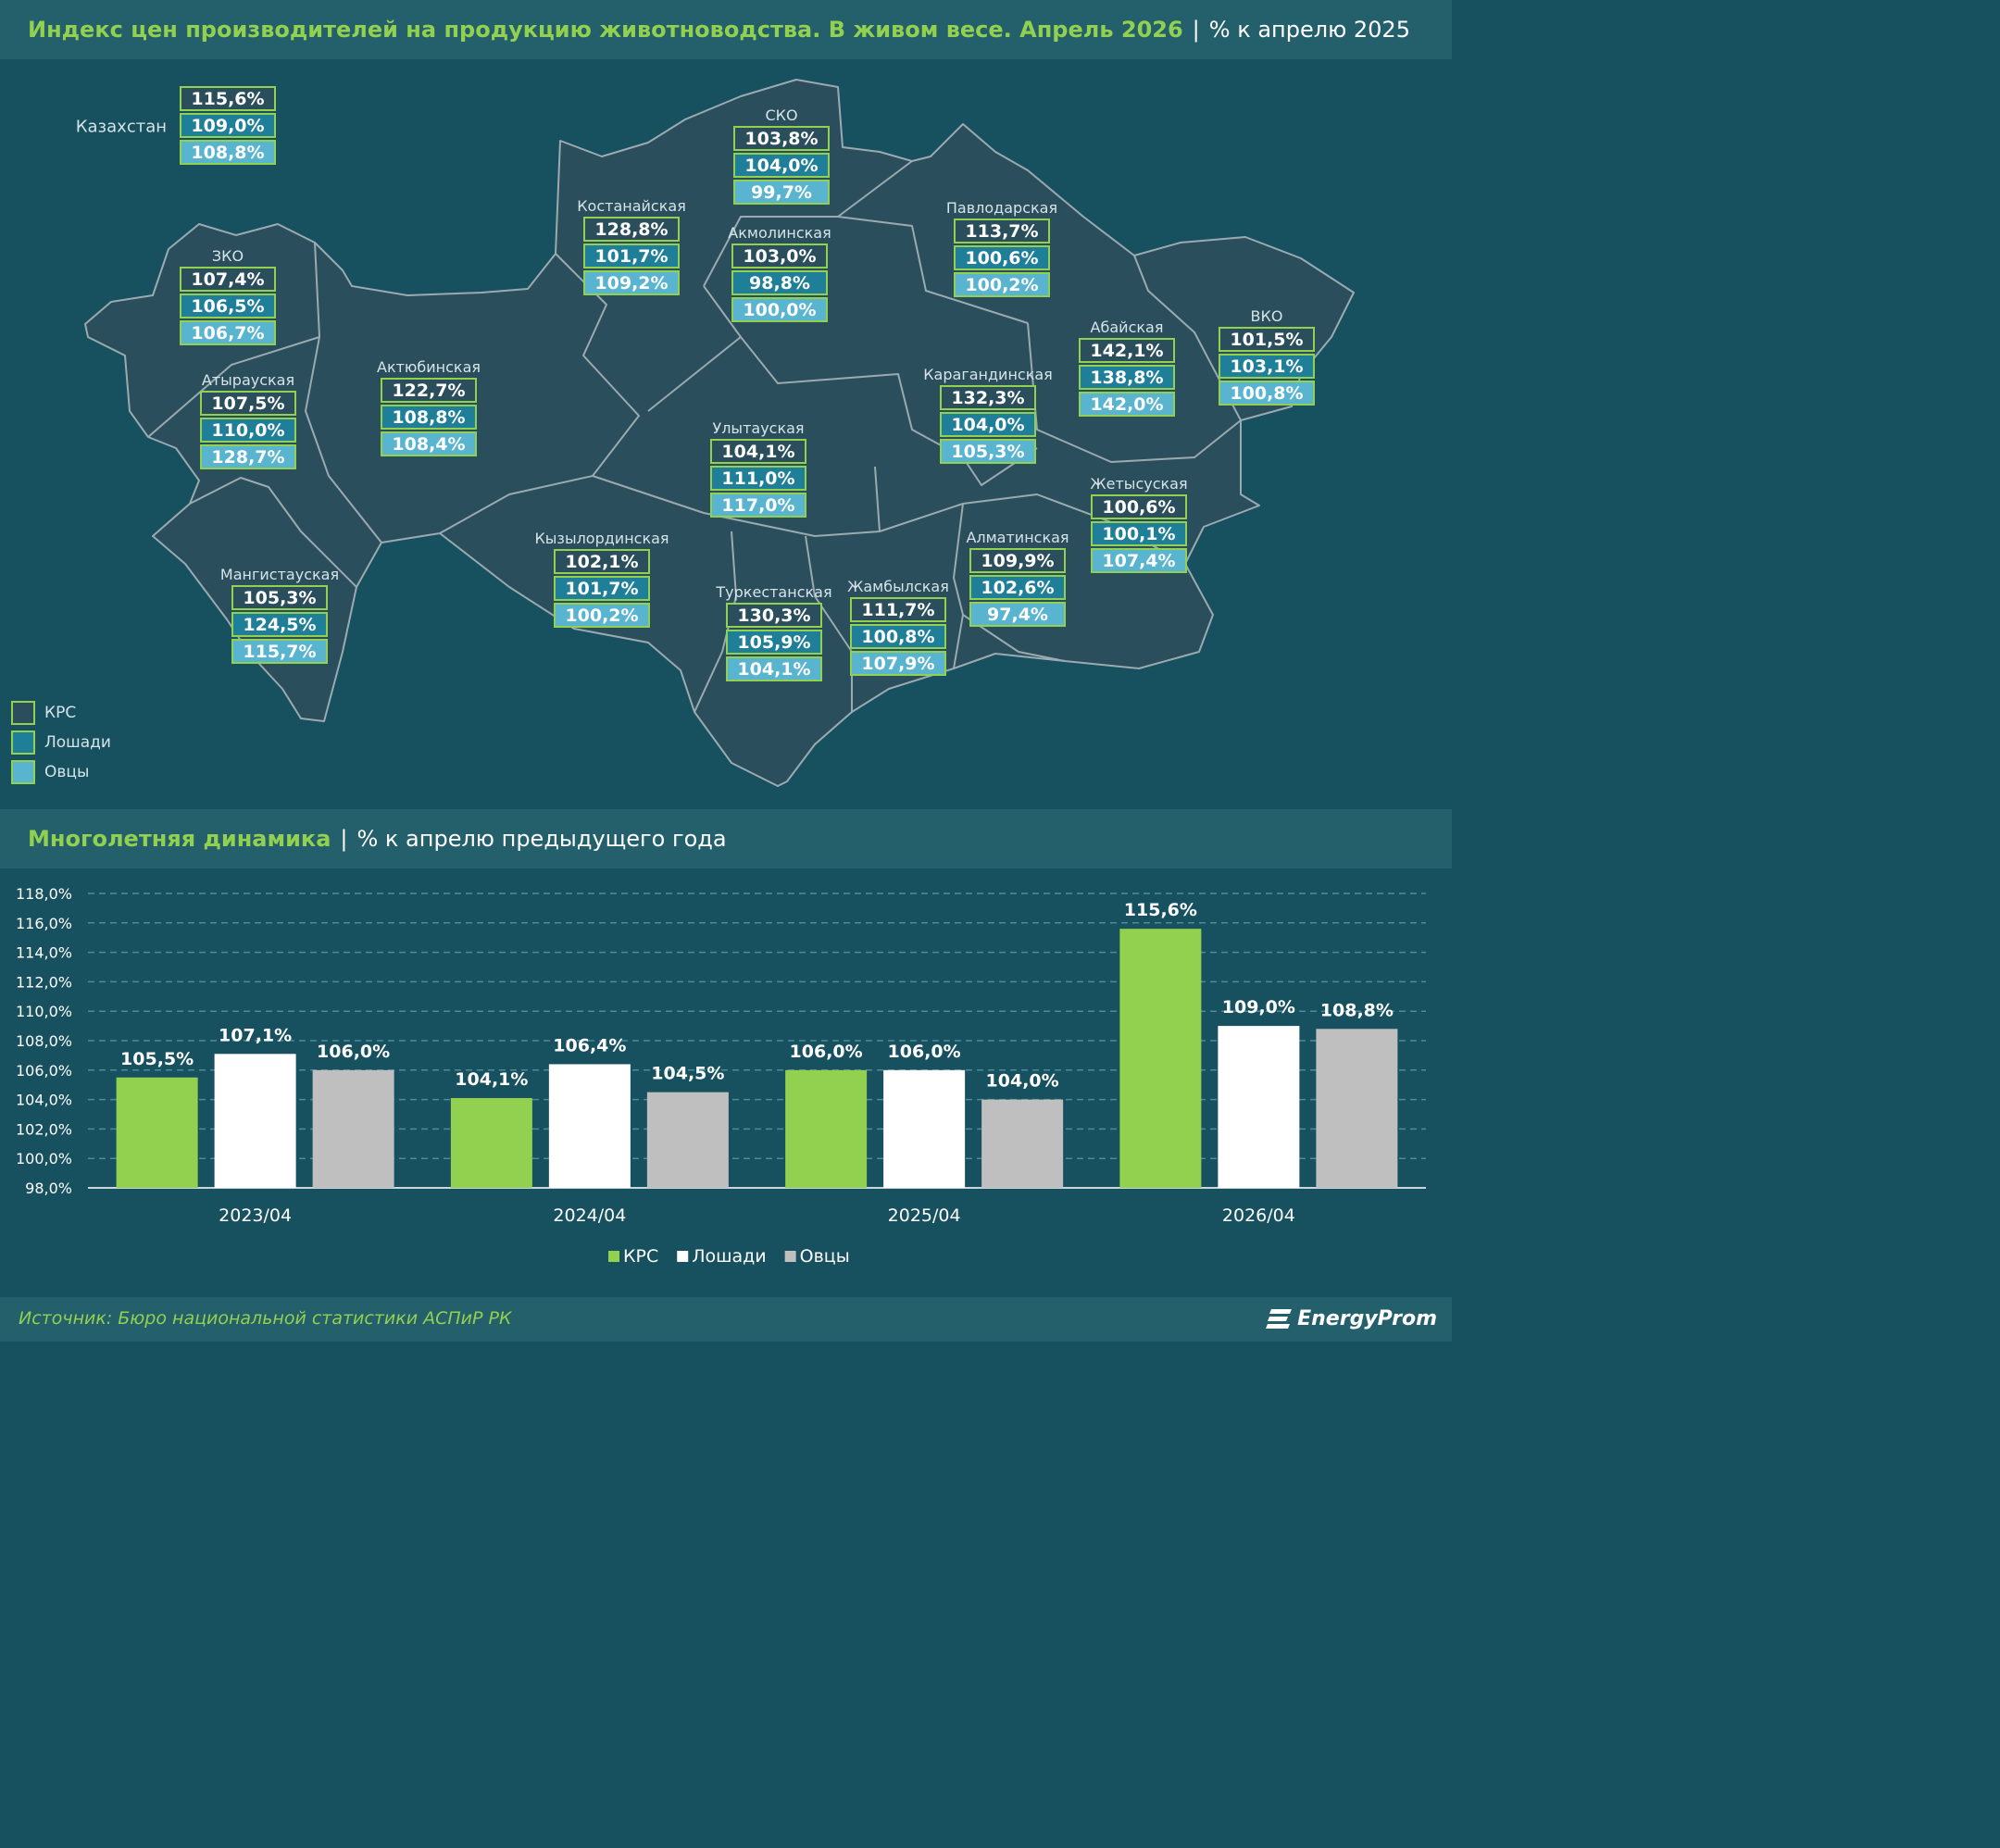 Image resolution: width=2000 pixels, height=1848 pixels. I want to click on krs-value: 111,7%, so click(898, 609).